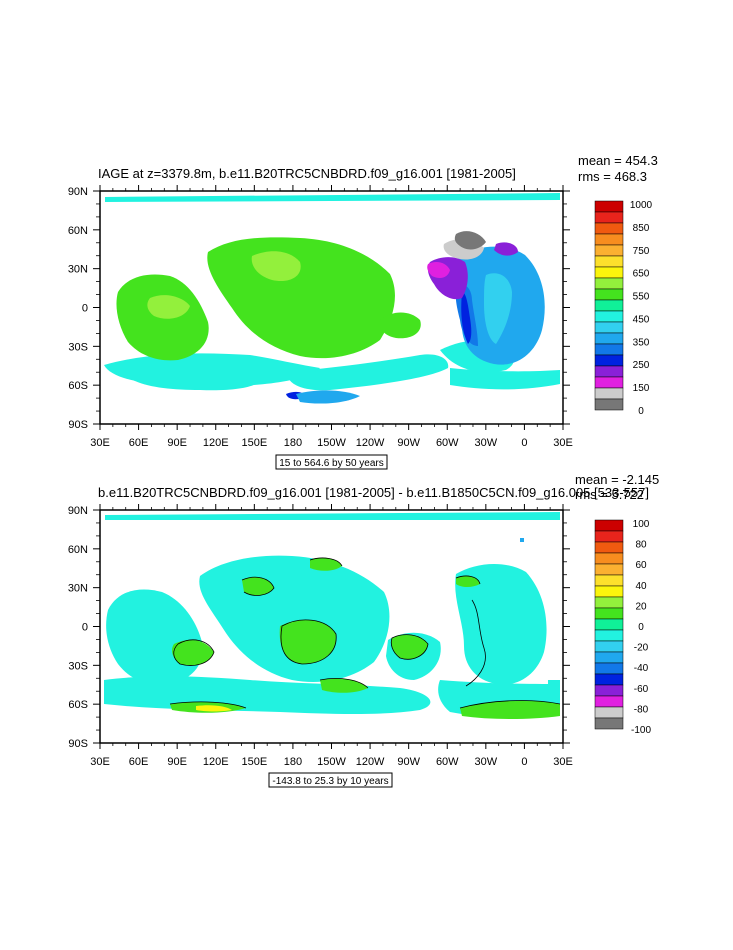  What do you see at coordinates (623, 308) in the screenshot?
I see `panel-1-colorbar: 1000 850 750 650 550 450 350 250 150 0` at bounding box center [623, 308].